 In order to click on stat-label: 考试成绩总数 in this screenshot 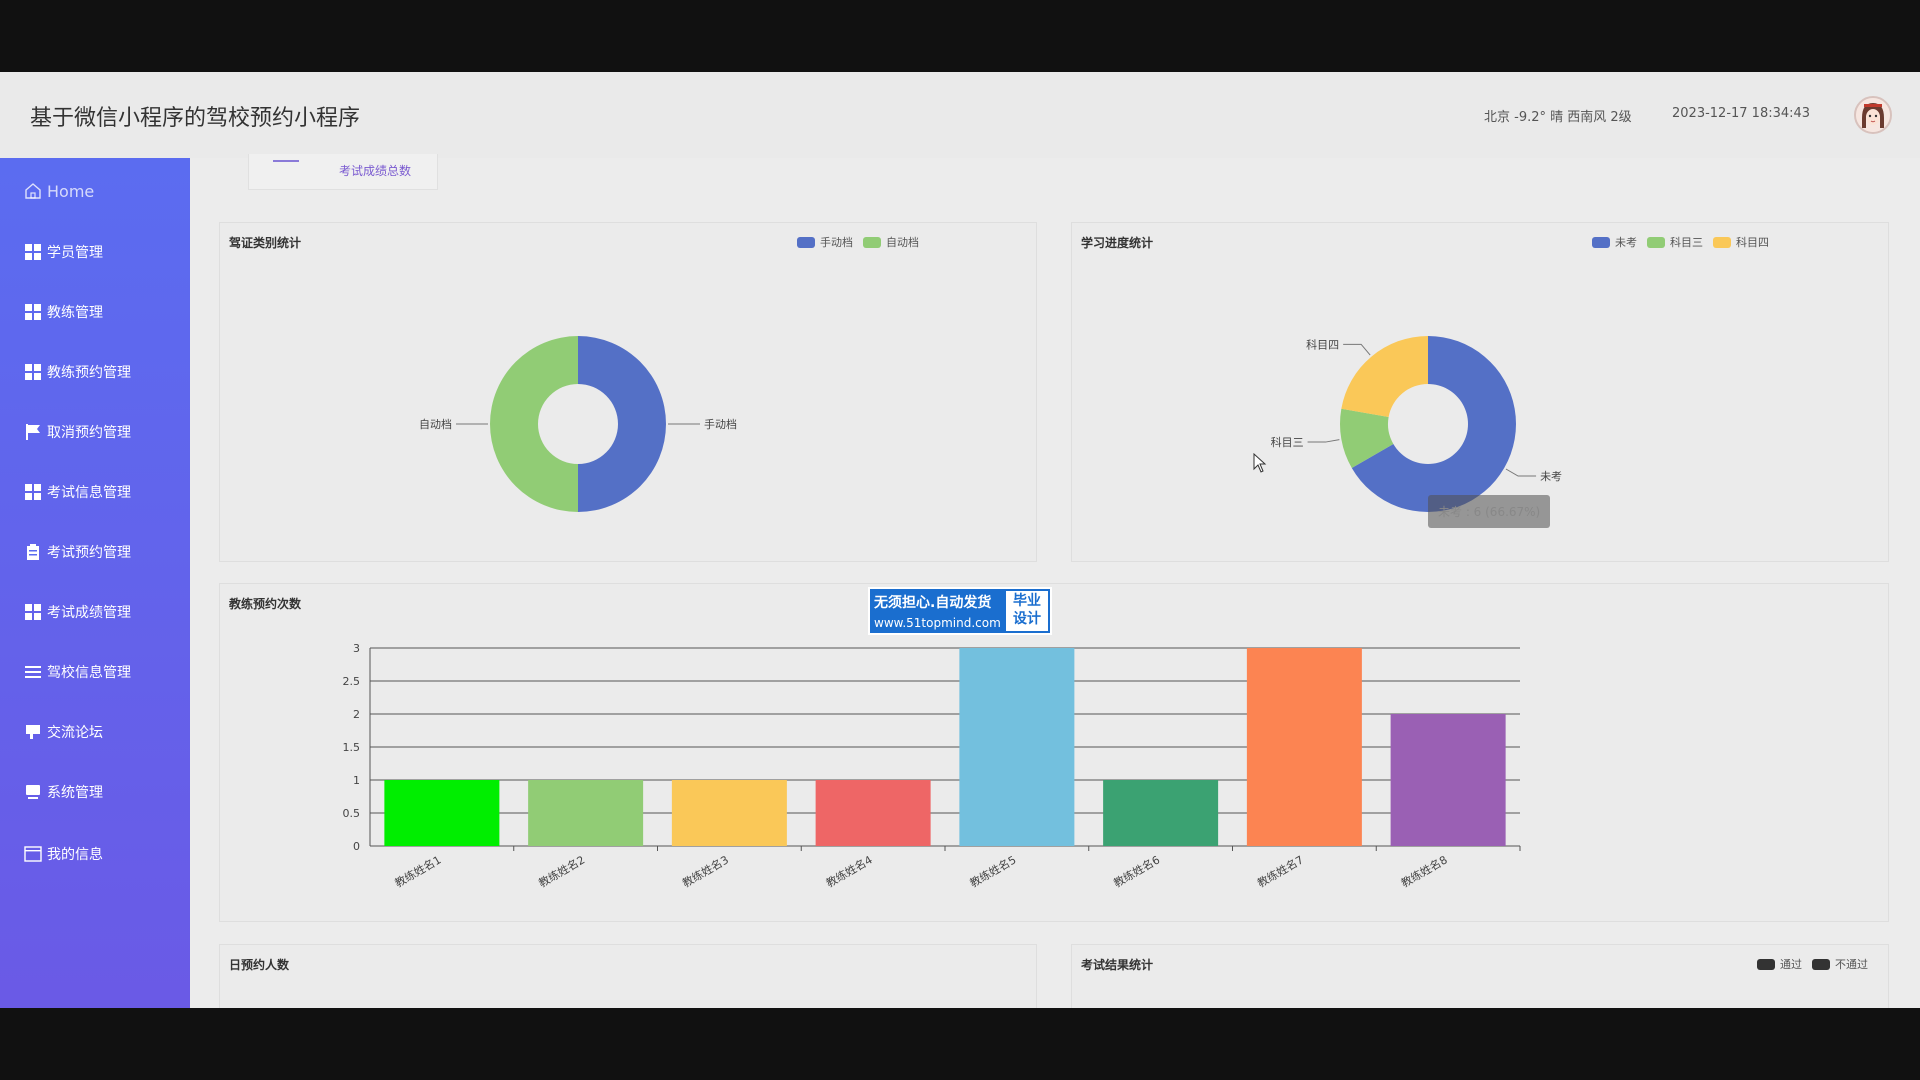, I will do `click(375, 171)`.